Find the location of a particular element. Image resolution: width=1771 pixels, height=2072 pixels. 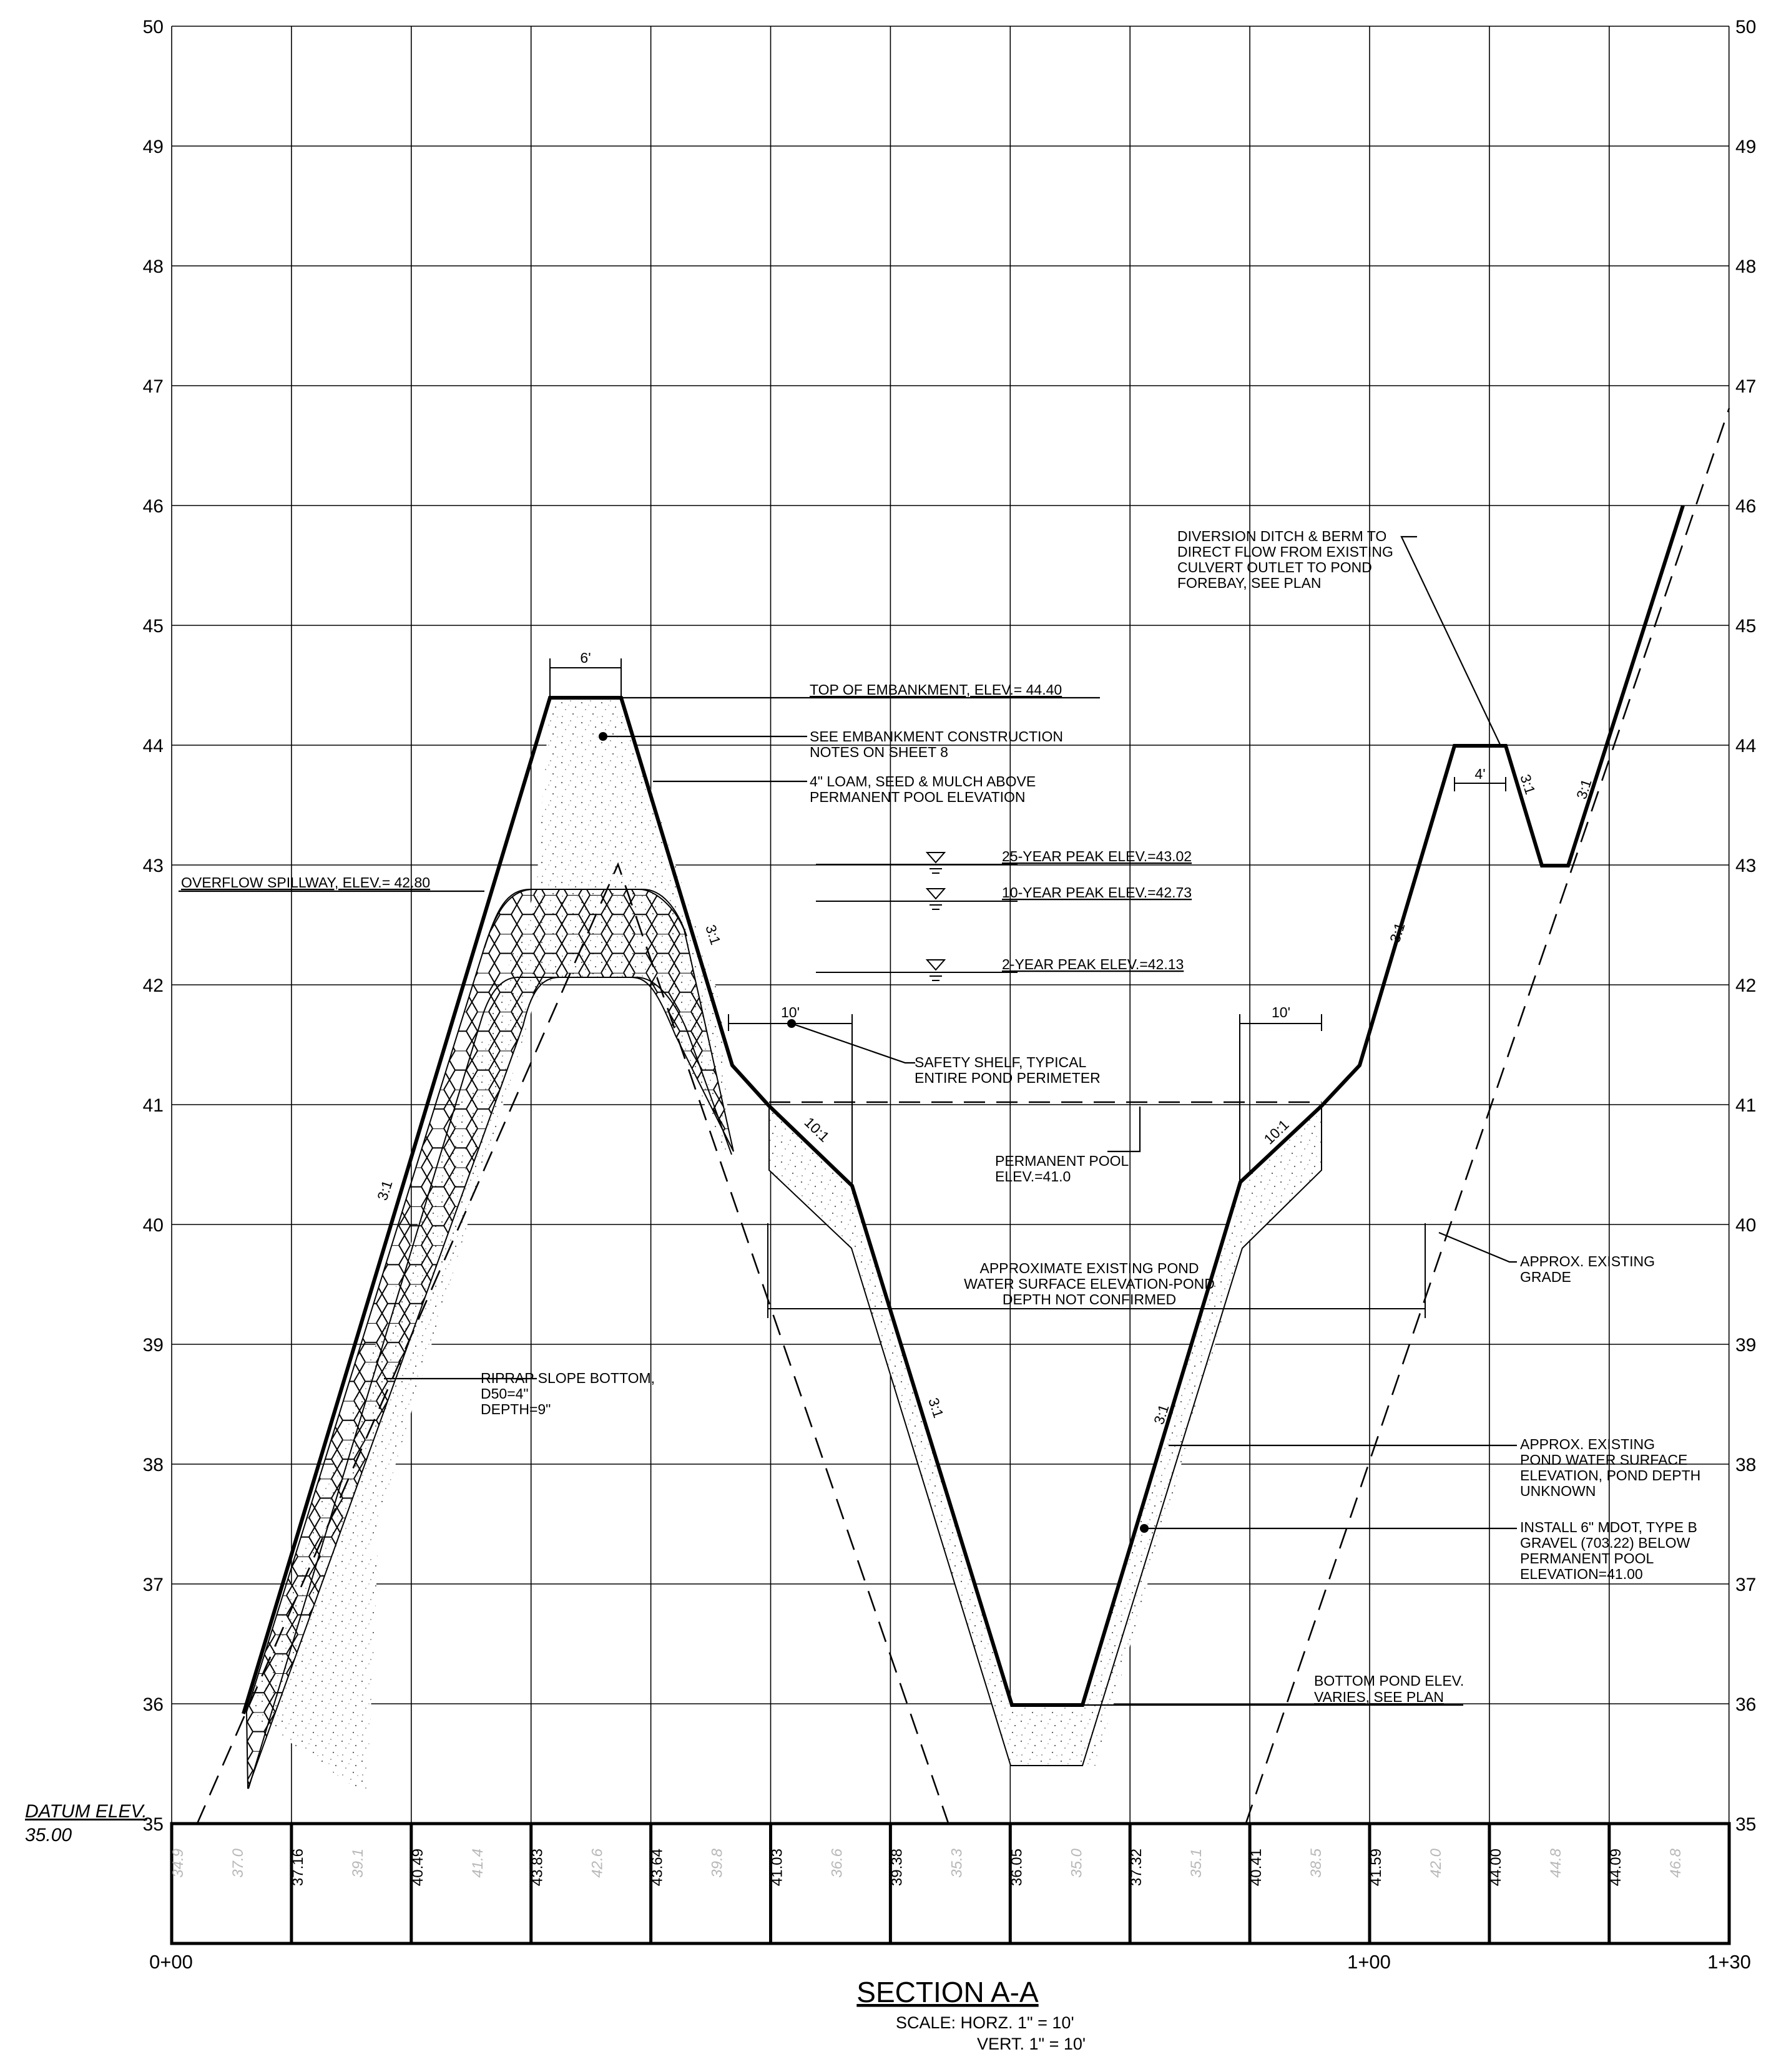

datum-value: 35.00 is located at coordinates (48, 1835).